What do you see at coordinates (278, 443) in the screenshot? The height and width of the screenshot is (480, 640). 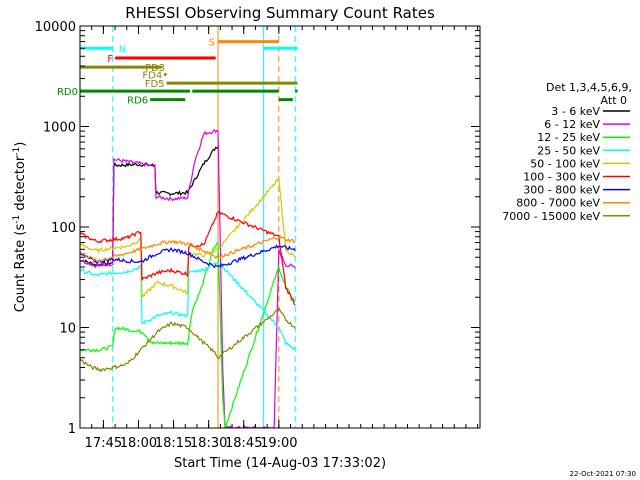 I see `x-tick-label-5: 19:00` at bounding box center [278, 443].